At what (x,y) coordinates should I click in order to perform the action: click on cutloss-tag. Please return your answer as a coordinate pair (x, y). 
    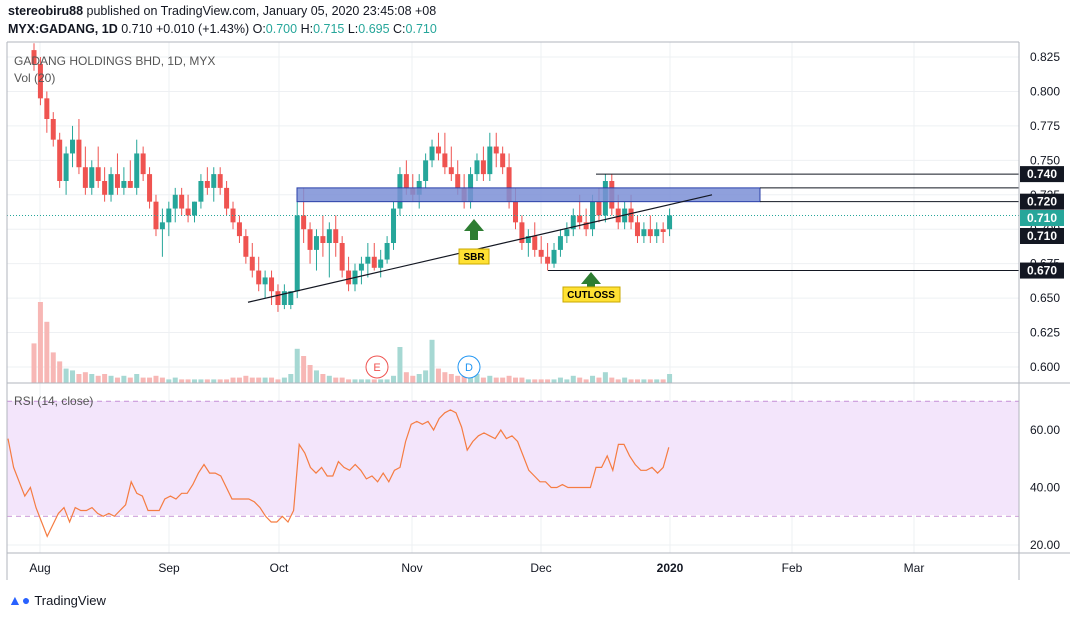
    Looking at the image, I should click on (591, 294).